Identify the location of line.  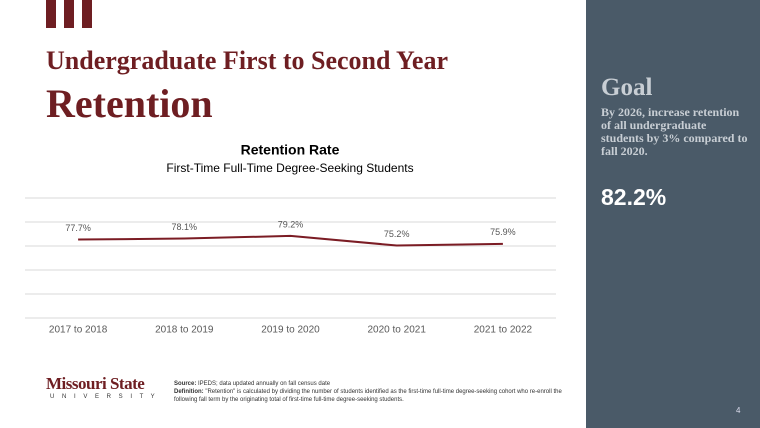
(290, 240).